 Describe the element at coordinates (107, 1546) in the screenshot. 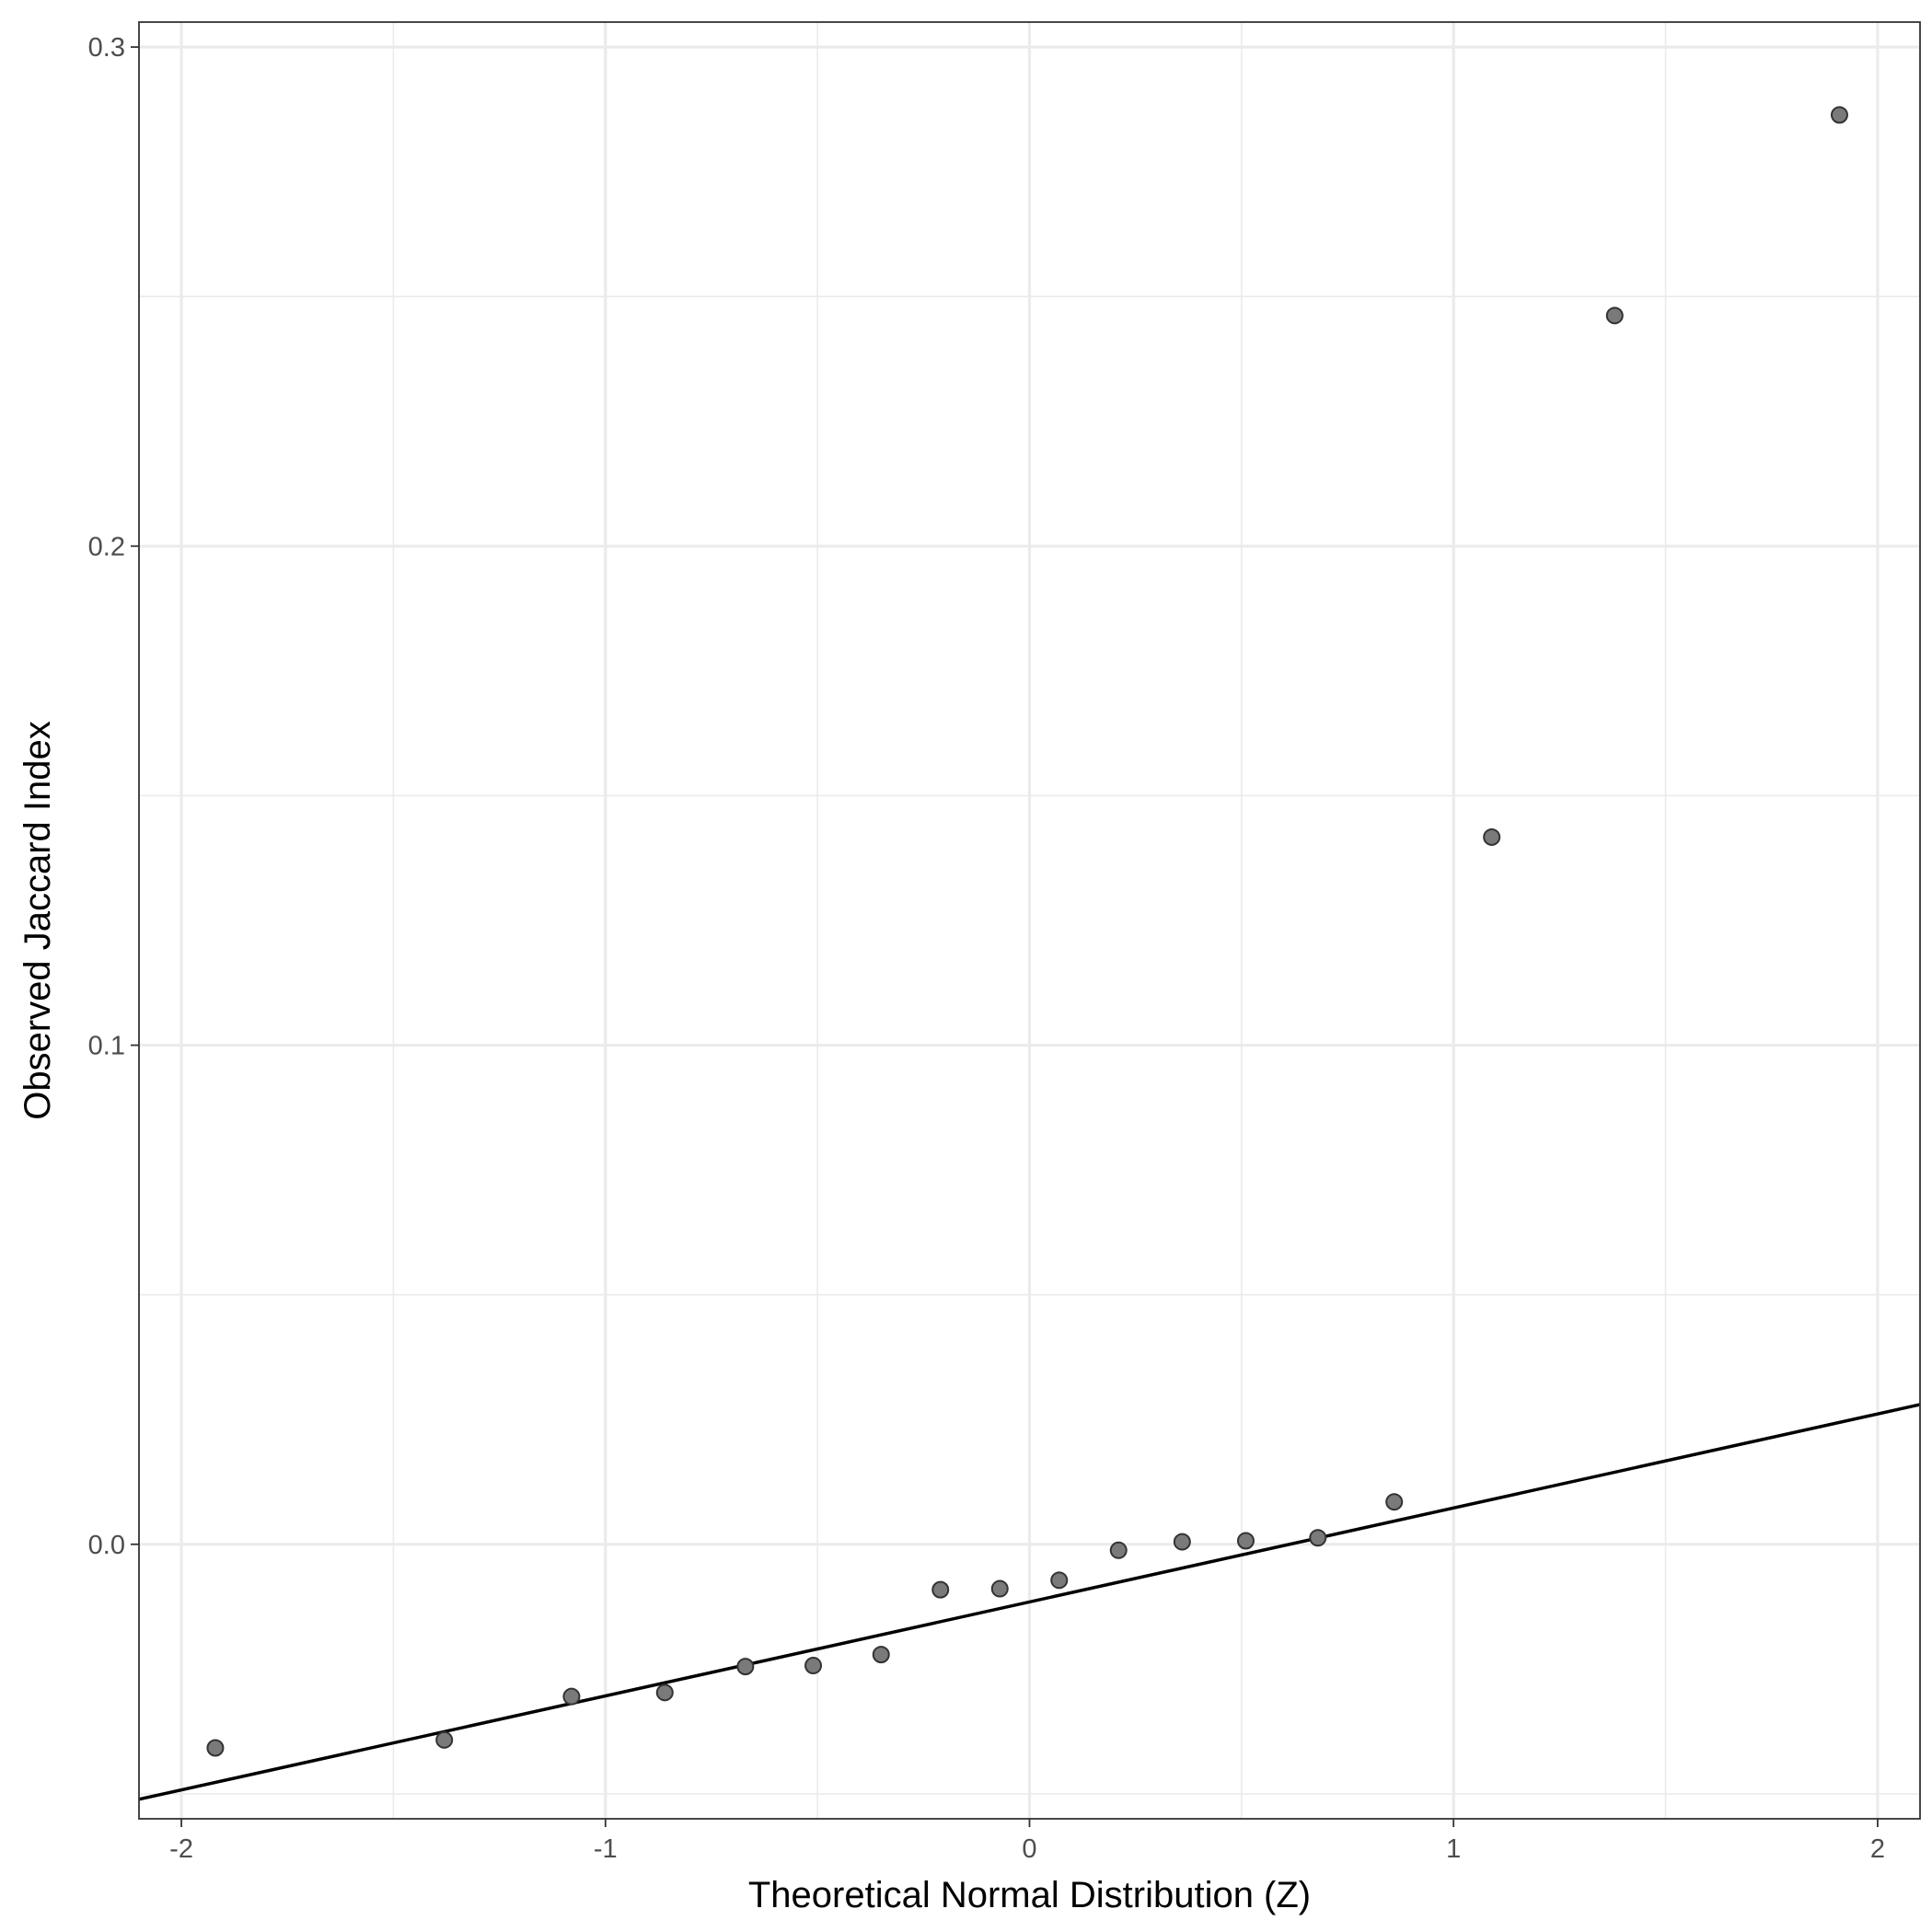

I see `y-tick-label: 0.0` at that location.